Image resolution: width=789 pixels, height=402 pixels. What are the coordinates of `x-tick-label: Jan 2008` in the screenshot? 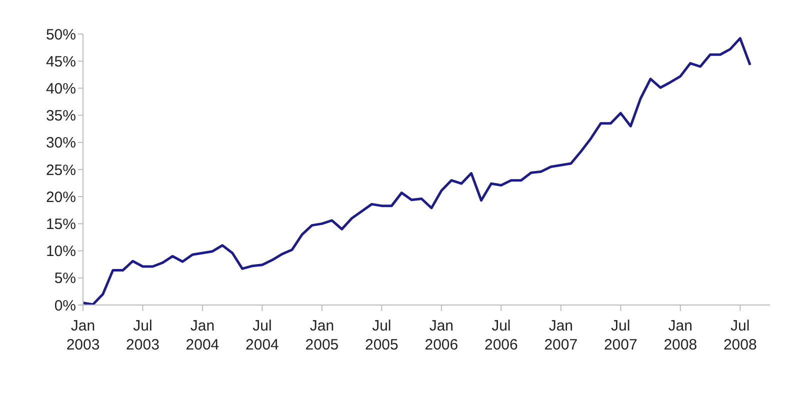 It's located at (681, 336).